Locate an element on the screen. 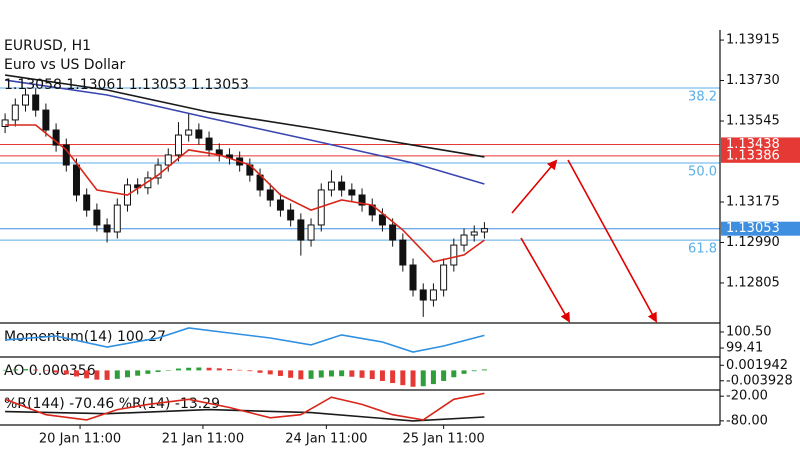  y-tick-label: 0.001942 is located at coordinates (757, 365).